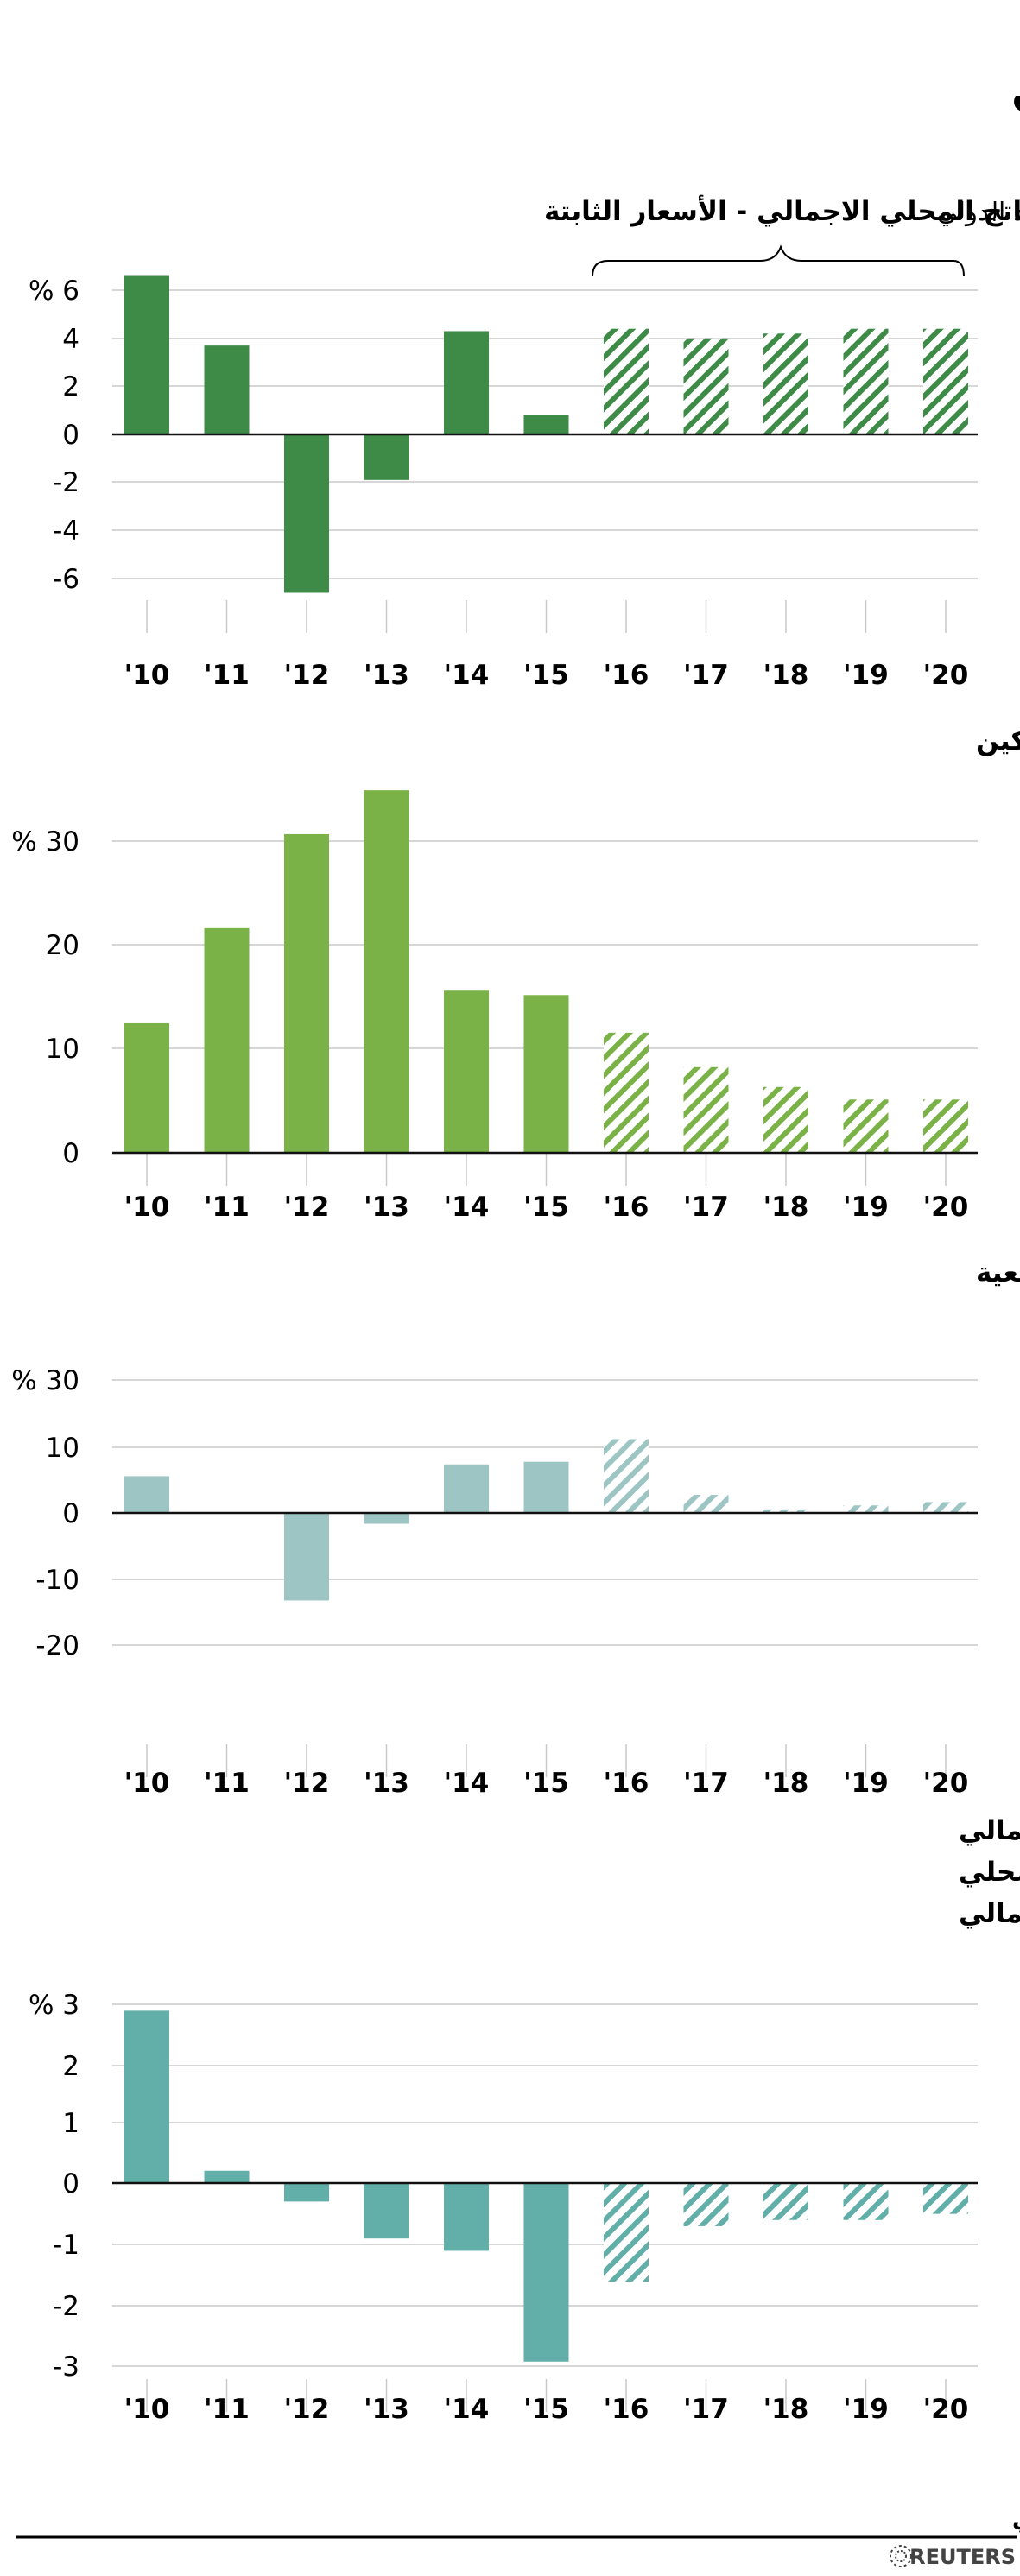  Describe the element at coordinates (71, 1153) in the screenshot. I see `inflation-y-tick-label: 0` at that location.